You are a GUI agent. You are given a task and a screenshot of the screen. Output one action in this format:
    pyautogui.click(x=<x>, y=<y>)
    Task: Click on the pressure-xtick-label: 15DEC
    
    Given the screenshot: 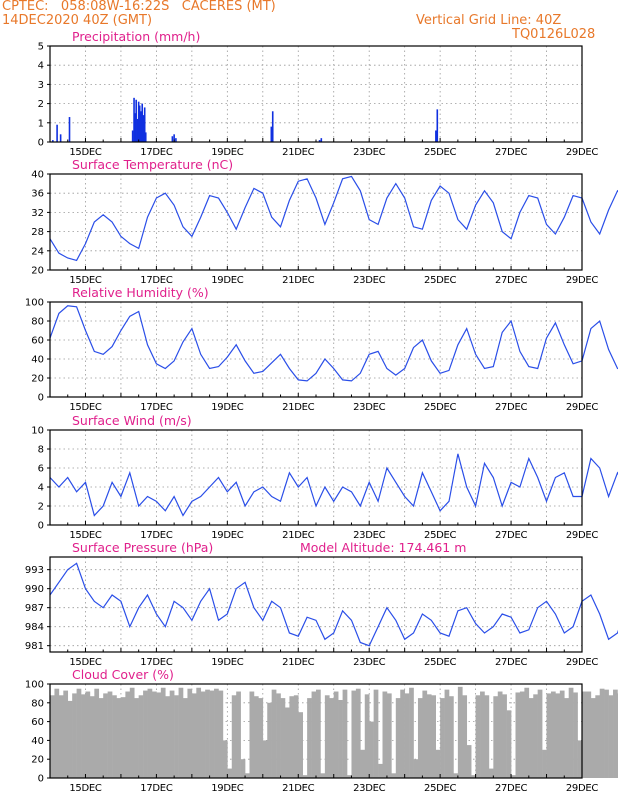 What is the action you would take?
    pyautogui.click(x=85, y=662)
    